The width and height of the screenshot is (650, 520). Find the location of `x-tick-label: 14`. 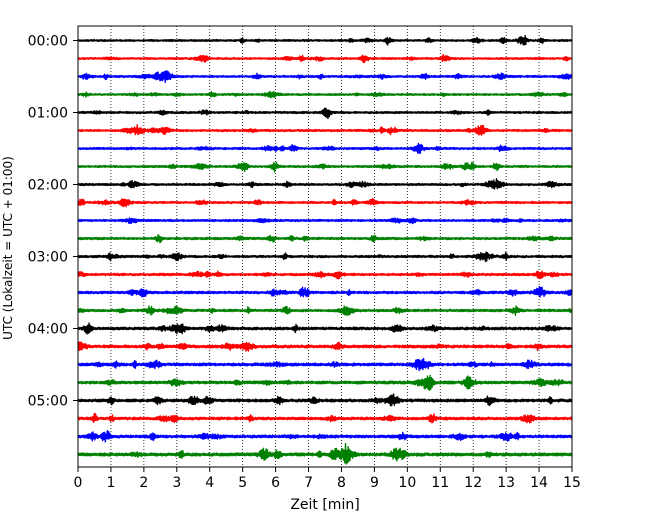

x-tick-label: 14 is located at coordinates (539, 483).